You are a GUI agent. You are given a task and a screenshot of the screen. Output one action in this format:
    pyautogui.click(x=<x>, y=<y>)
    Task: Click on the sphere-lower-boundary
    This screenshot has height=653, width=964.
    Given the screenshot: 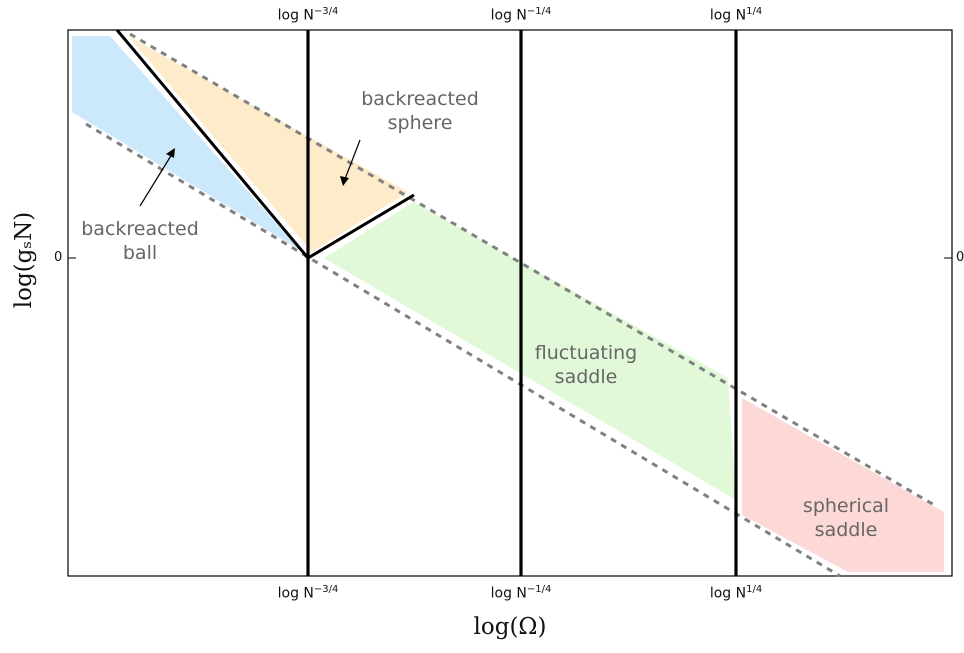 What is the action you would take?
    pyautogui.click(x=361, y=226)
    